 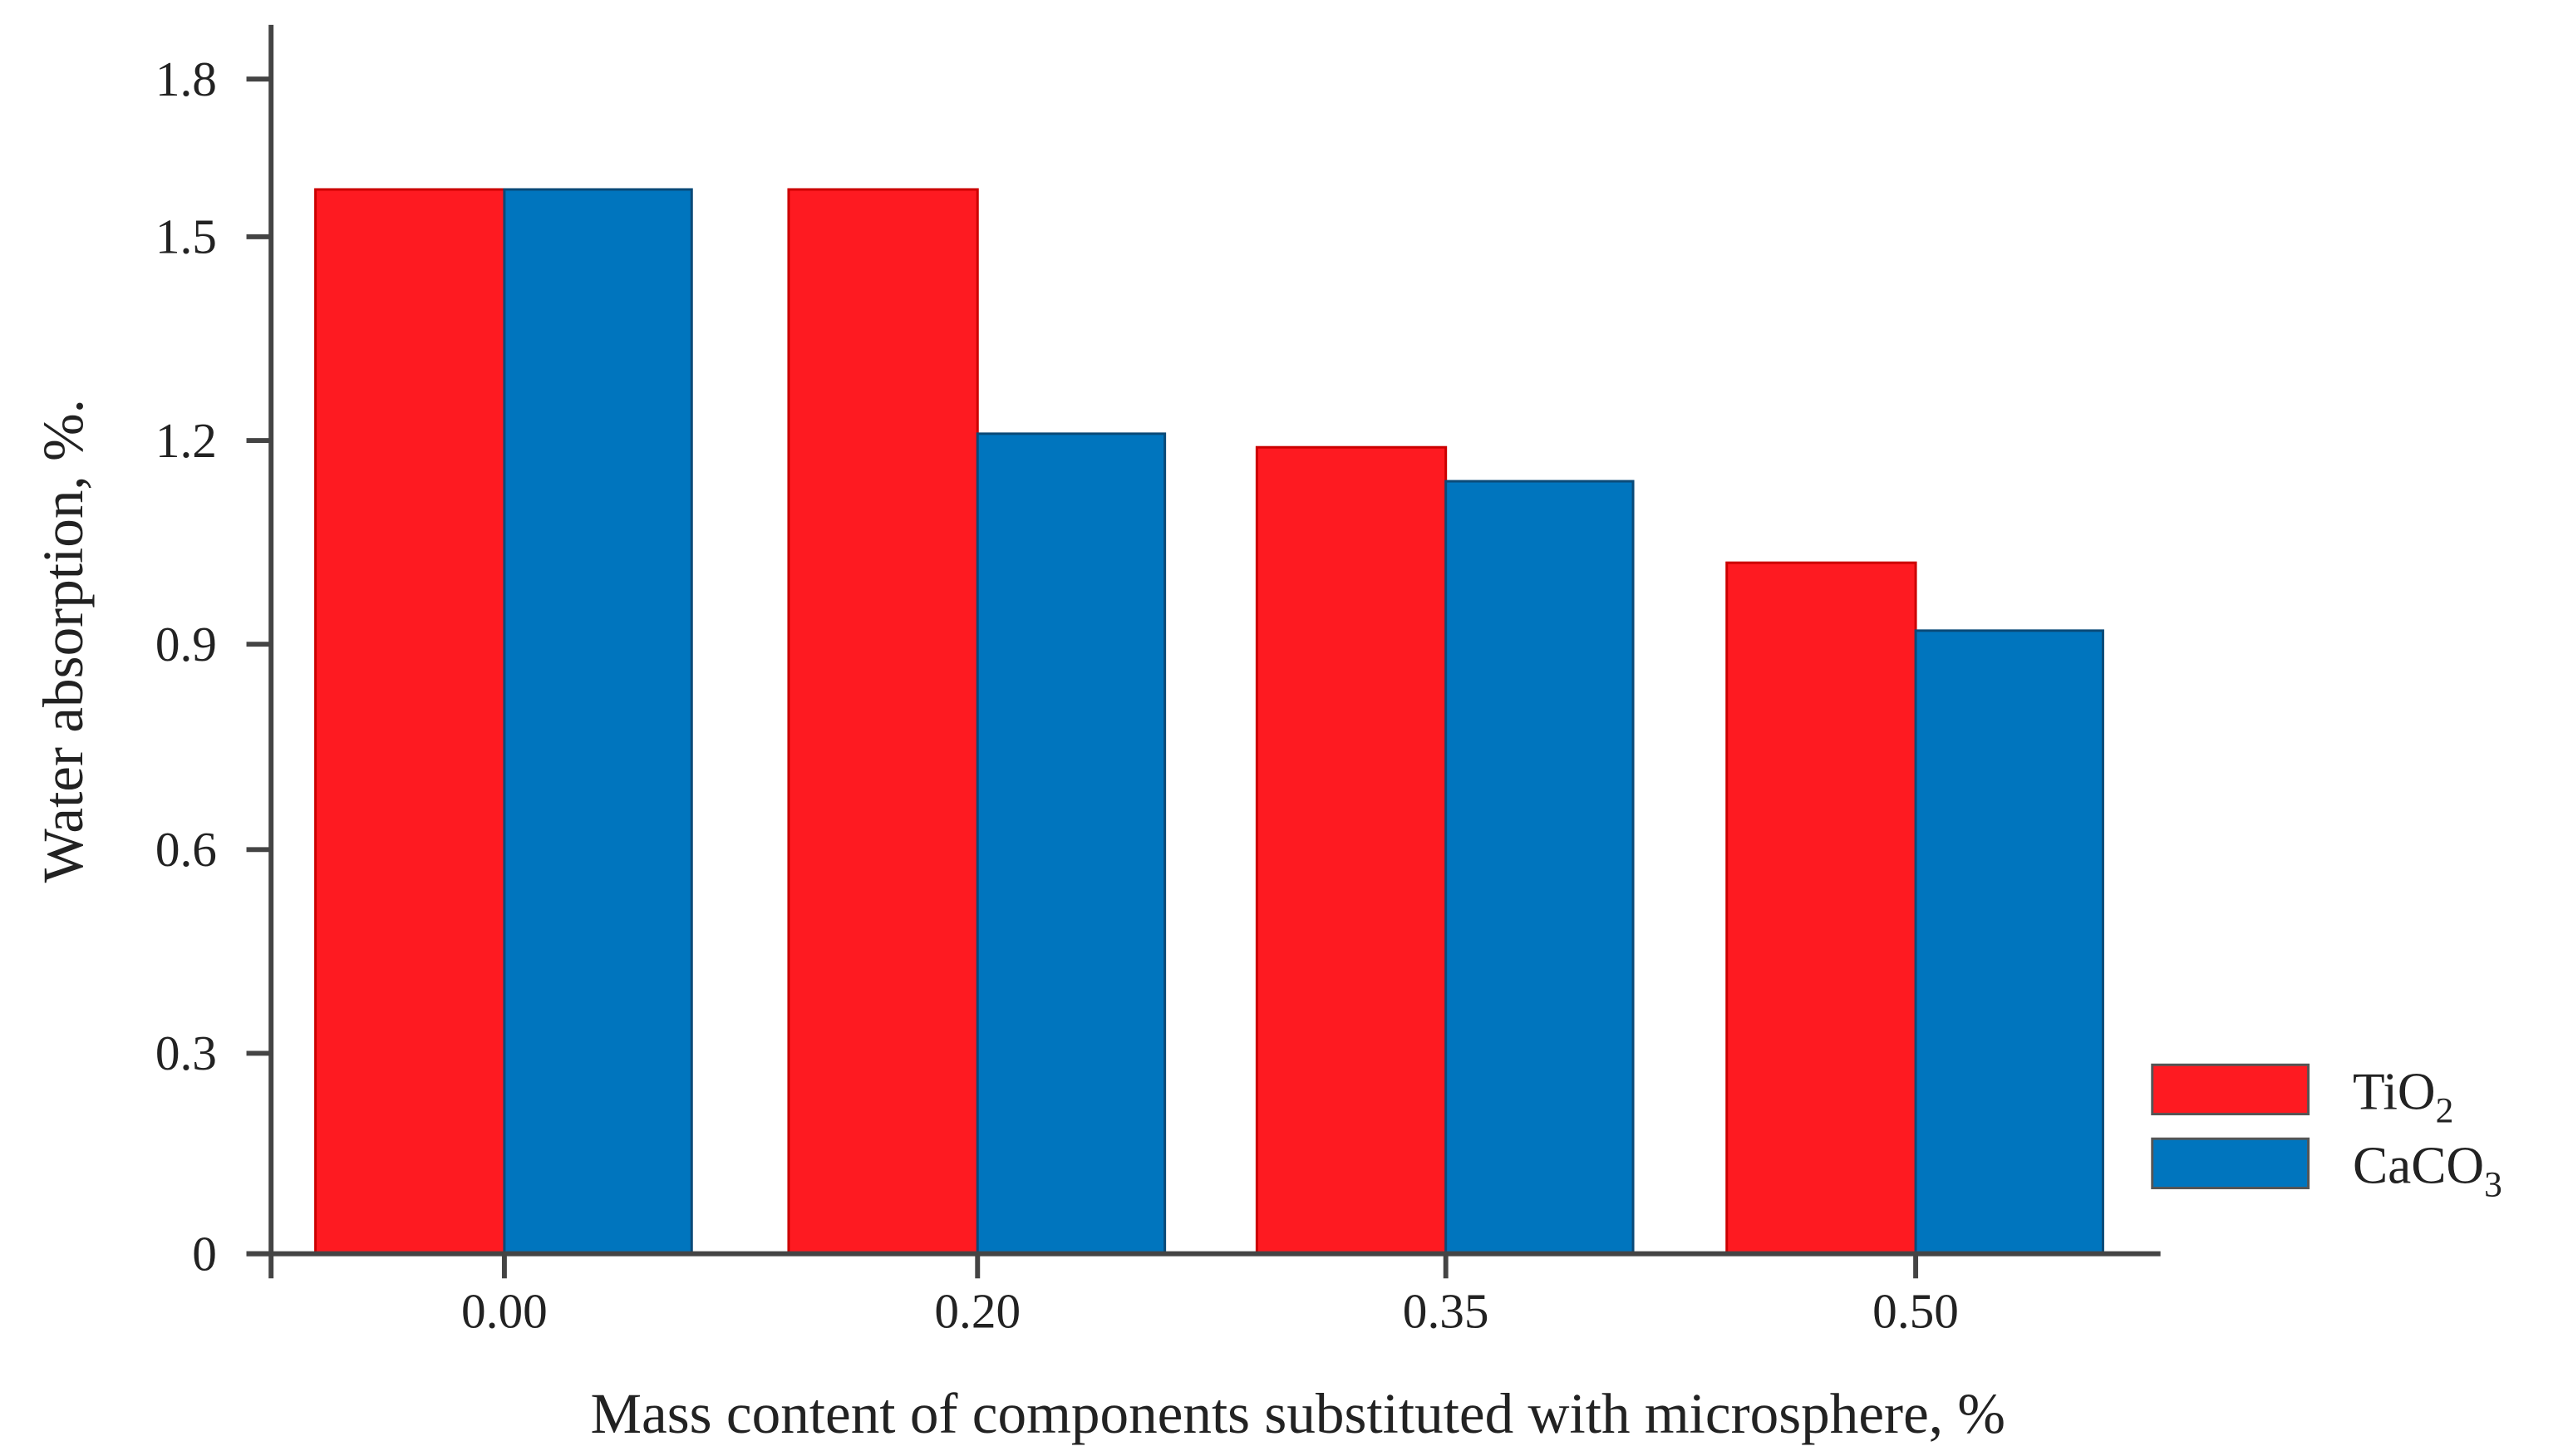 What do you see at coordinates (1915, 1311) in the screenshot?
I see `x-tick-label: 0.50` at bounding box center [1915, 1311].